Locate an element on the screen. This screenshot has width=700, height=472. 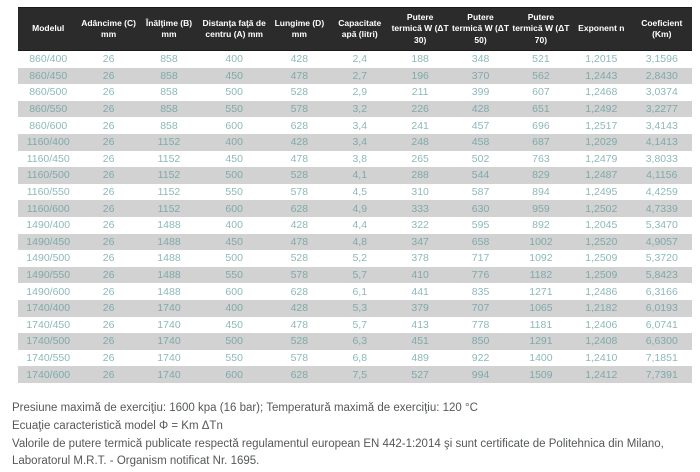
table-cell: 707 is located at coordinates (480, 308).